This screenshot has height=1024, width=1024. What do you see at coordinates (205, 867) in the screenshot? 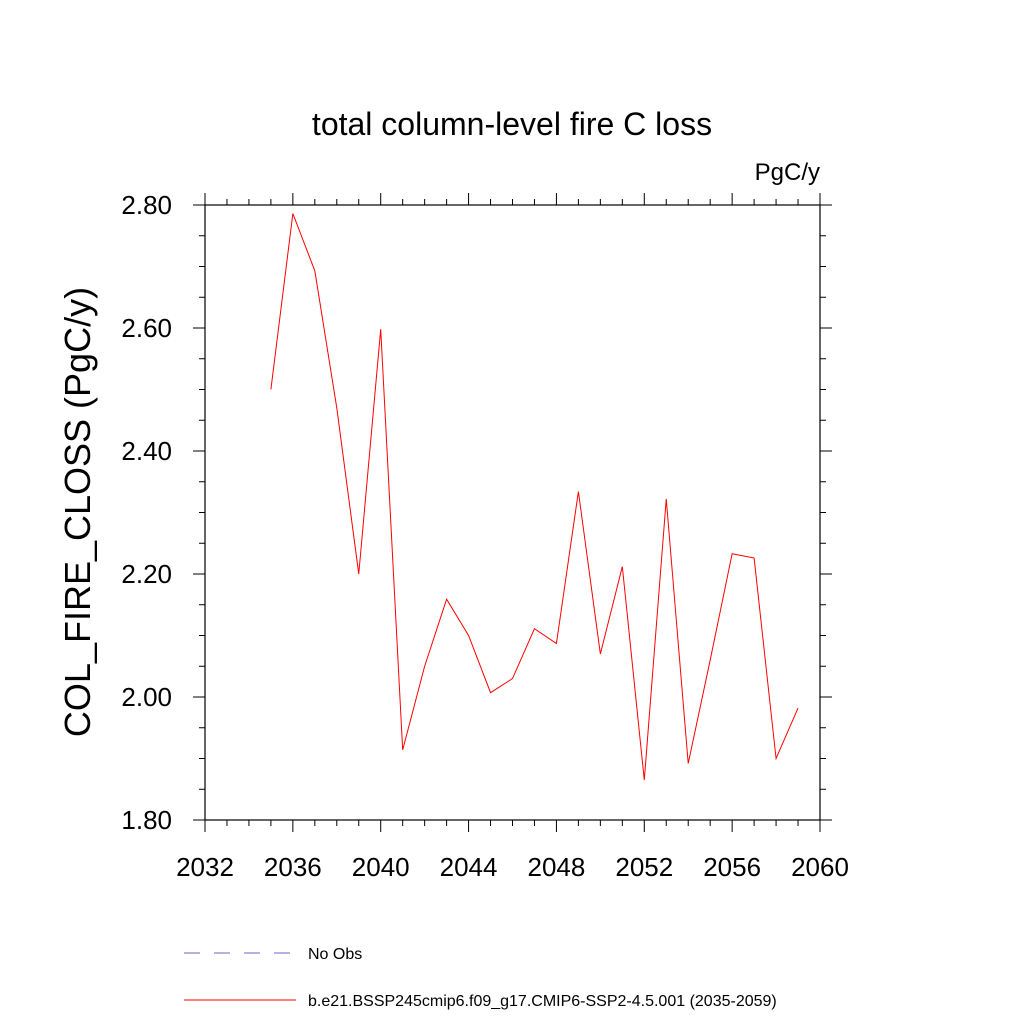
I see `x-tick-label: 2032` at bounding box center [205, 867].